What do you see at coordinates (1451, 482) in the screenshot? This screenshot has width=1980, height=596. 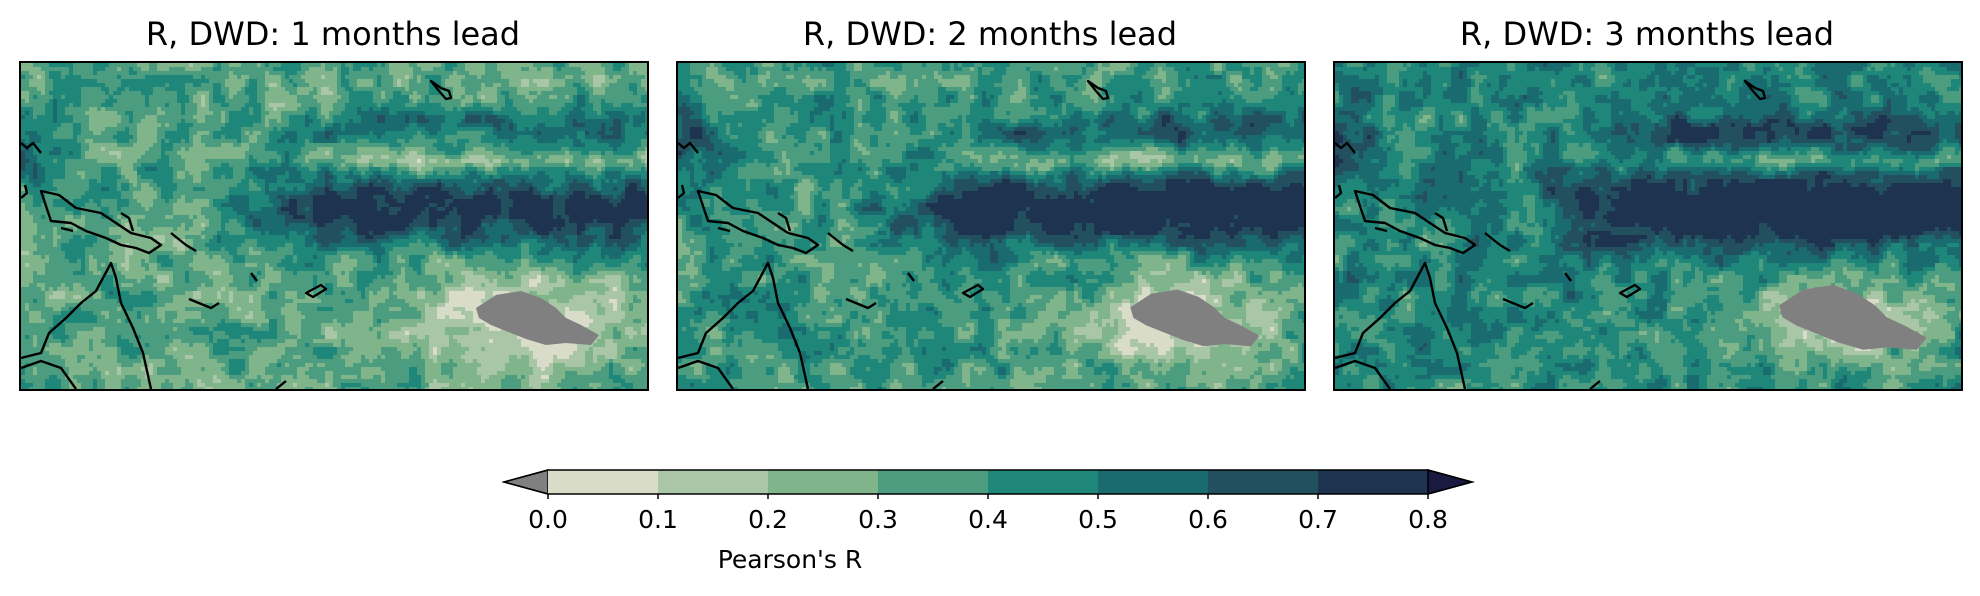 I see `colorbar-extend-over` at bounding box center [1451, 482].